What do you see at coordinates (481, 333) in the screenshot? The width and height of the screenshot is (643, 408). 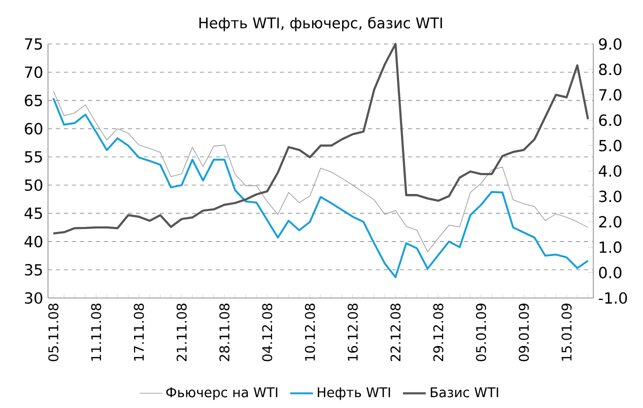 I see `x-tick-label: 05.01.09` at bounding box center [481, 333].